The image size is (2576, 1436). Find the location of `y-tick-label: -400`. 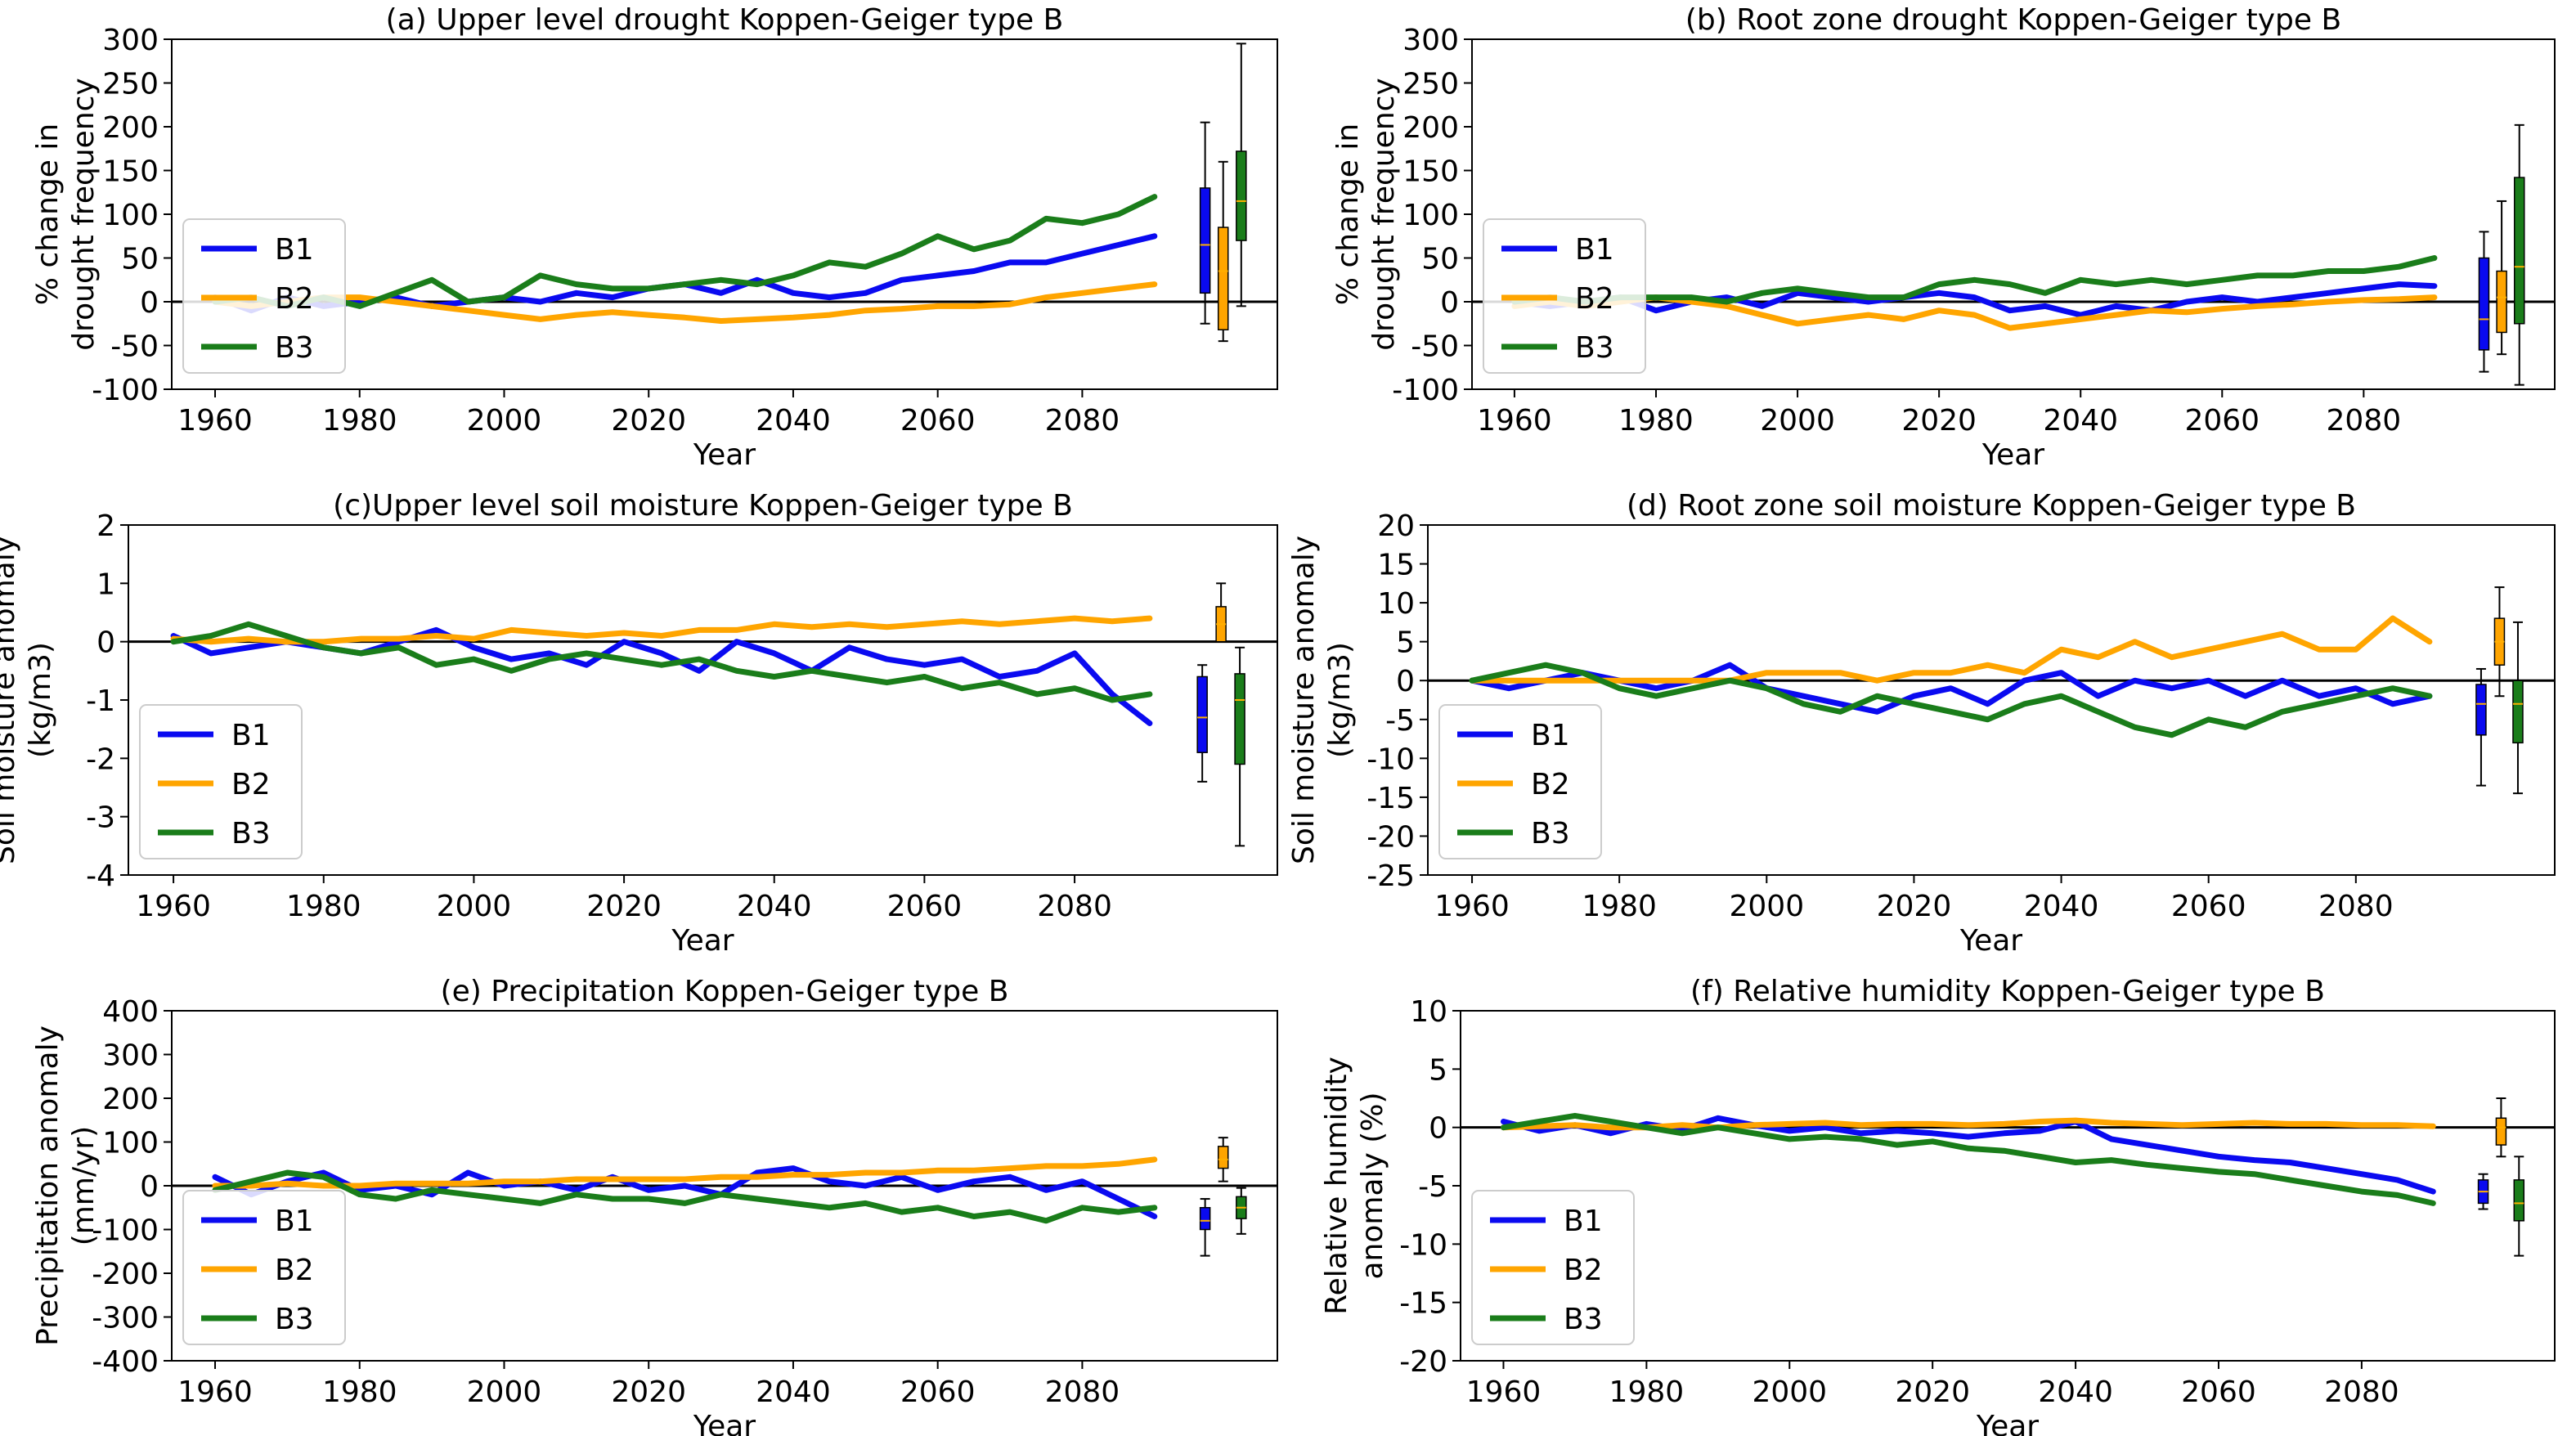

y-tick-label: -400 is located at coordinates (125, 1362).